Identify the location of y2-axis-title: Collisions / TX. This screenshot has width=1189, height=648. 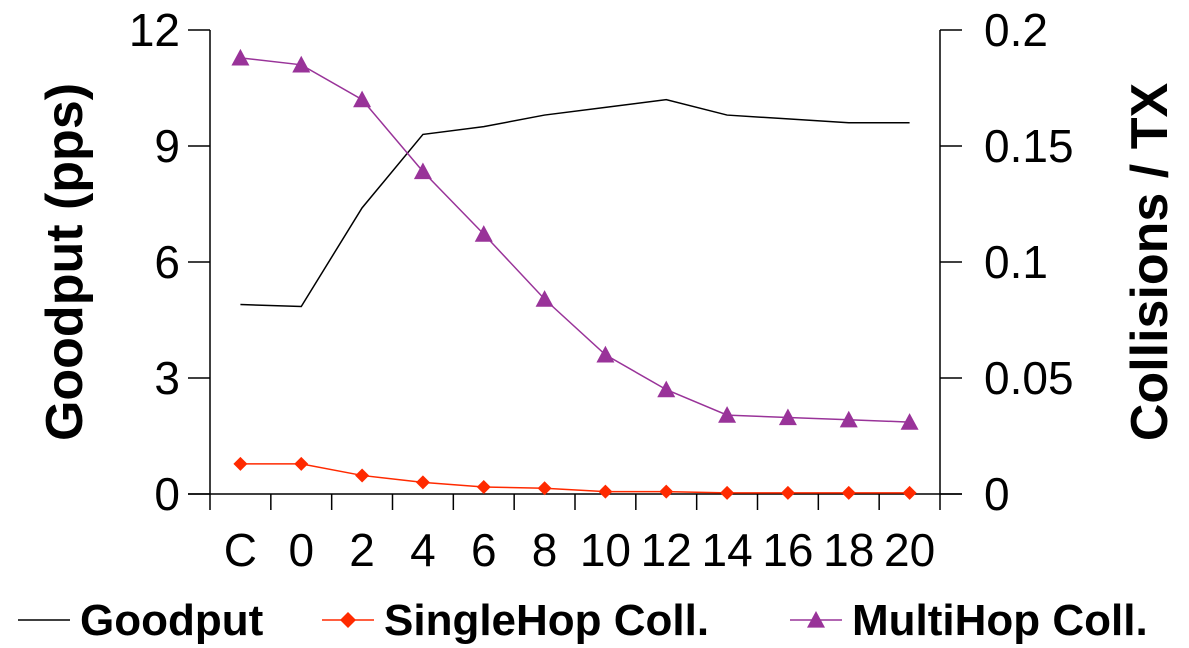
(1150, 262).